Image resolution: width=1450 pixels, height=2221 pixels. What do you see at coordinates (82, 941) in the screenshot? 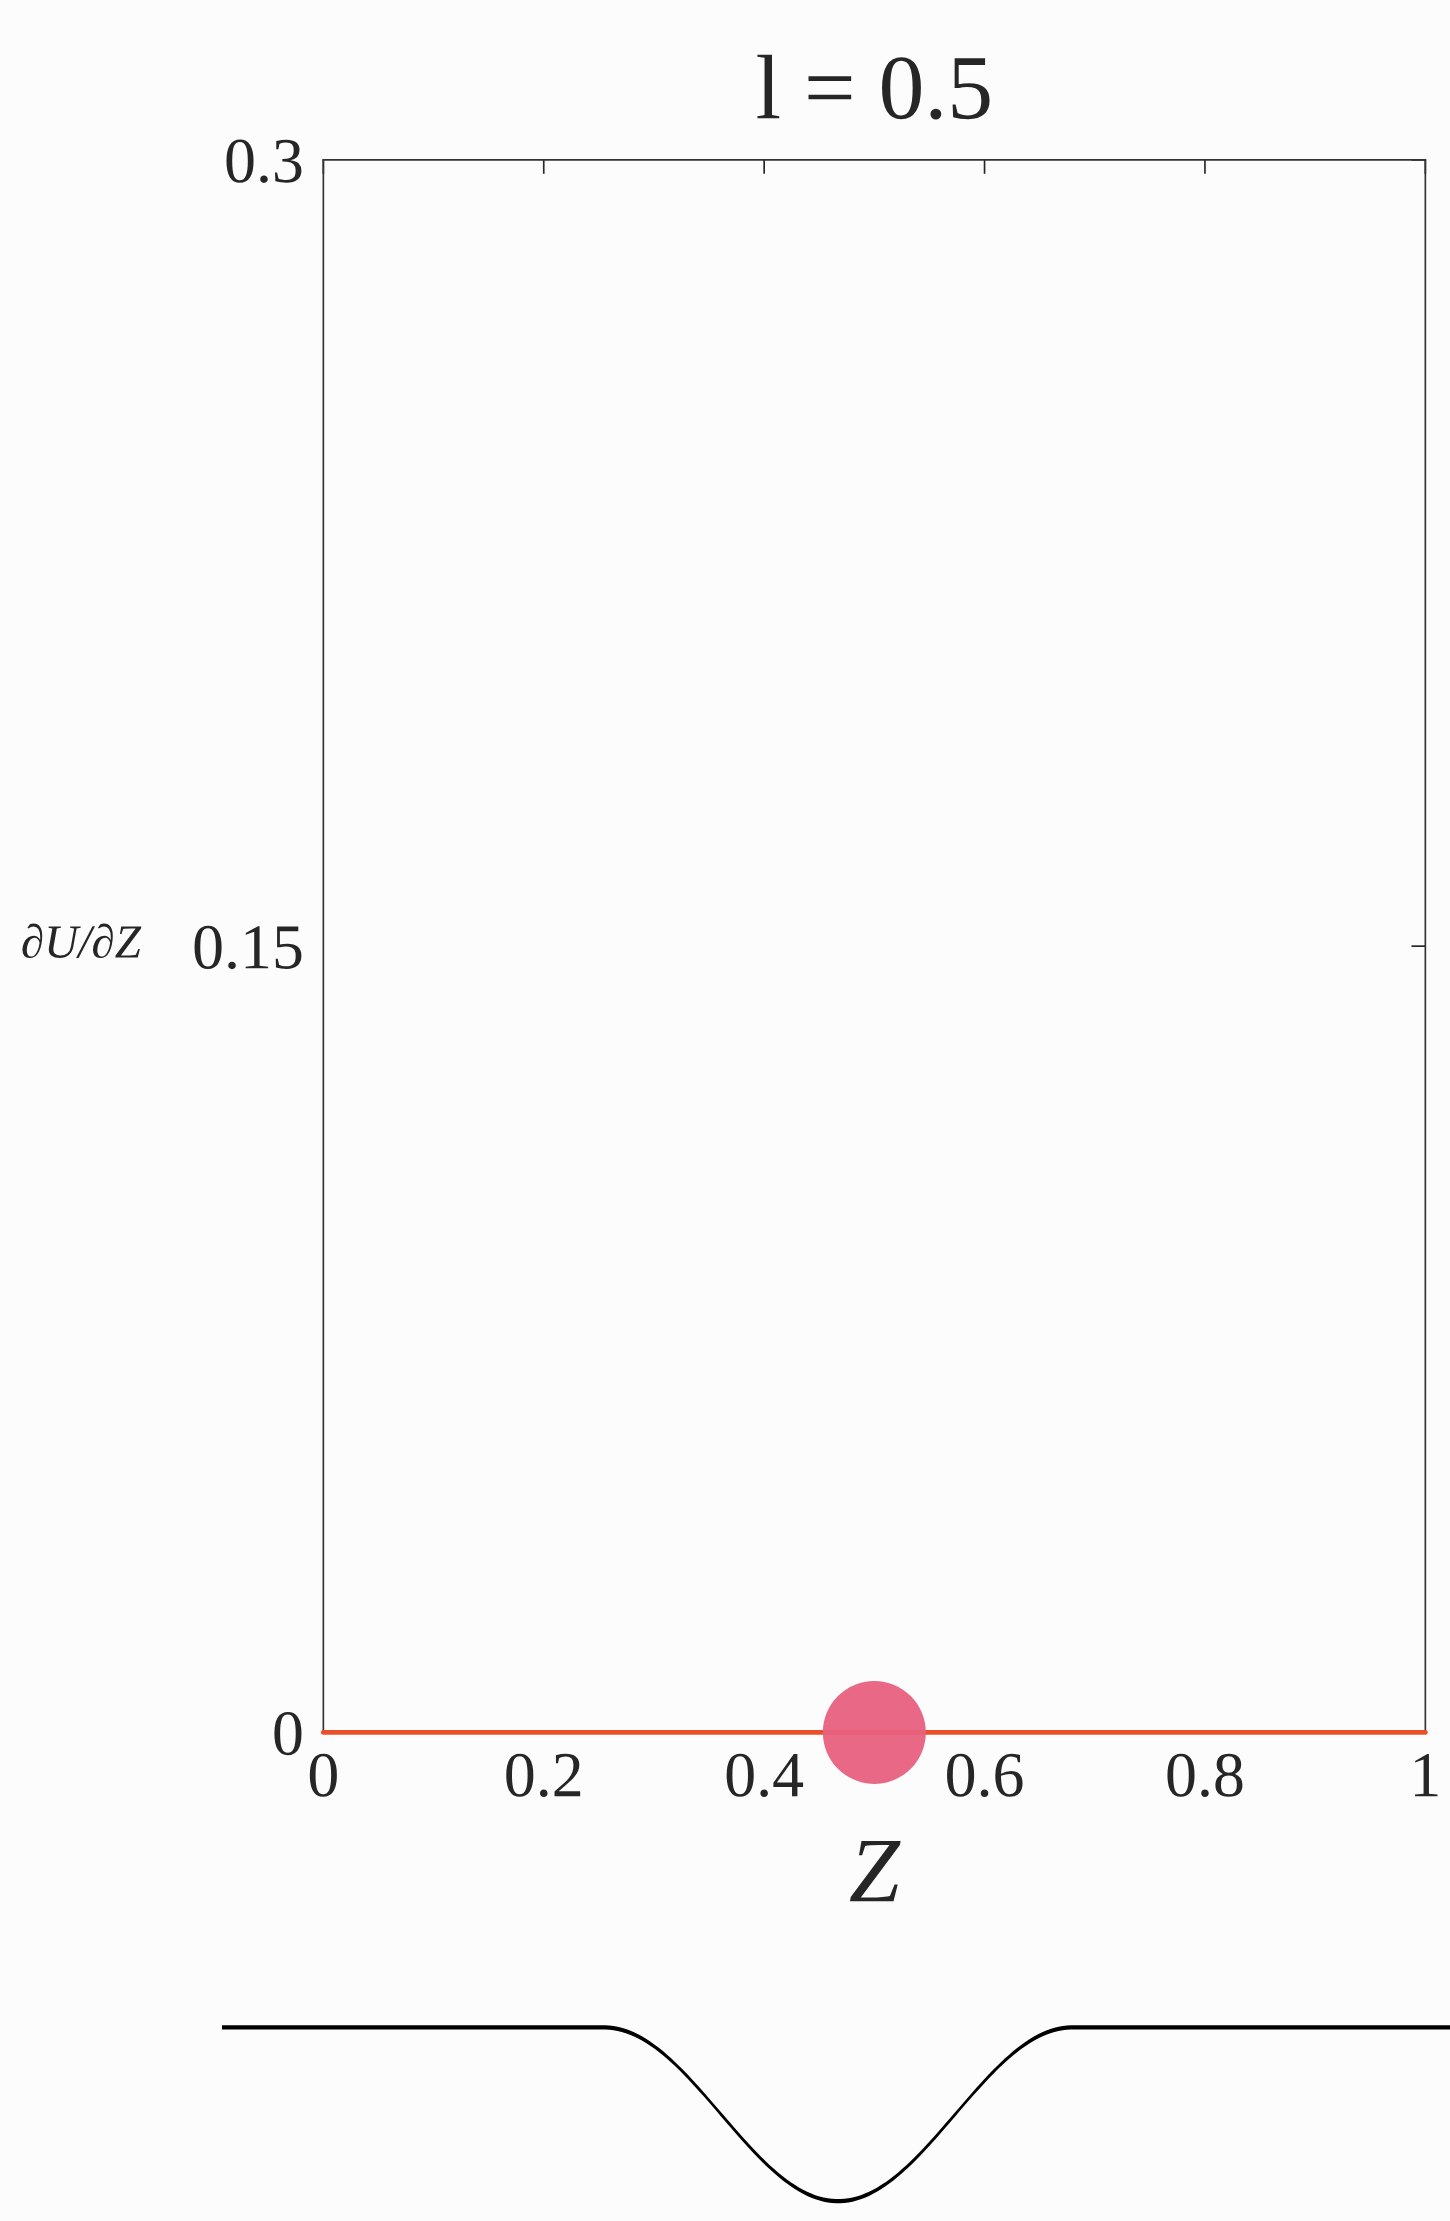
I see `y-axis-title: ∂U/∂Z` at bounding box center [82, 941].